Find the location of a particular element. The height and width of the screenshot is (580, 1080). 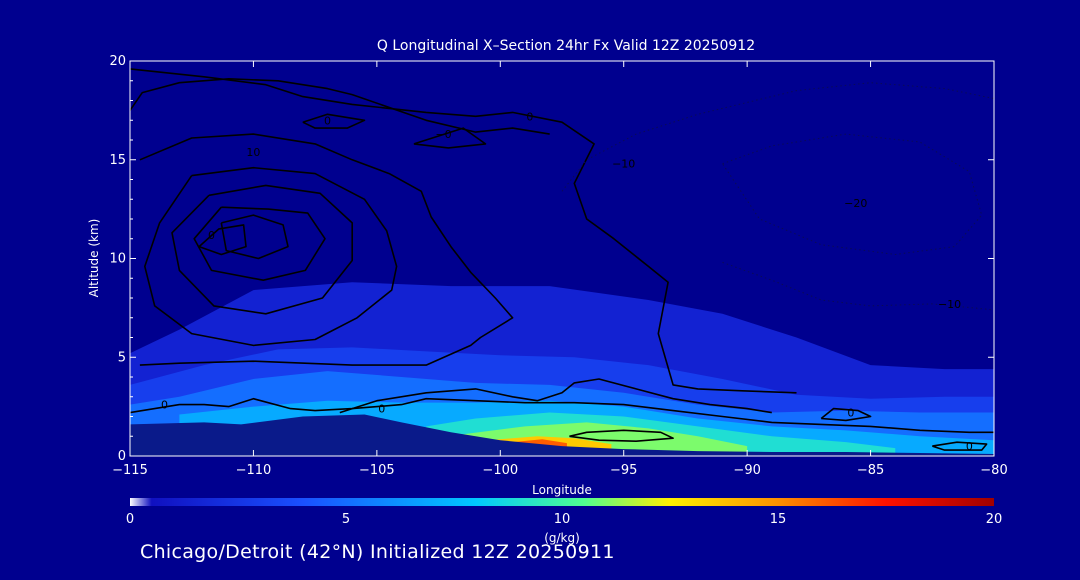

contour-label-15: −10 is located at coordinates (623, 164).